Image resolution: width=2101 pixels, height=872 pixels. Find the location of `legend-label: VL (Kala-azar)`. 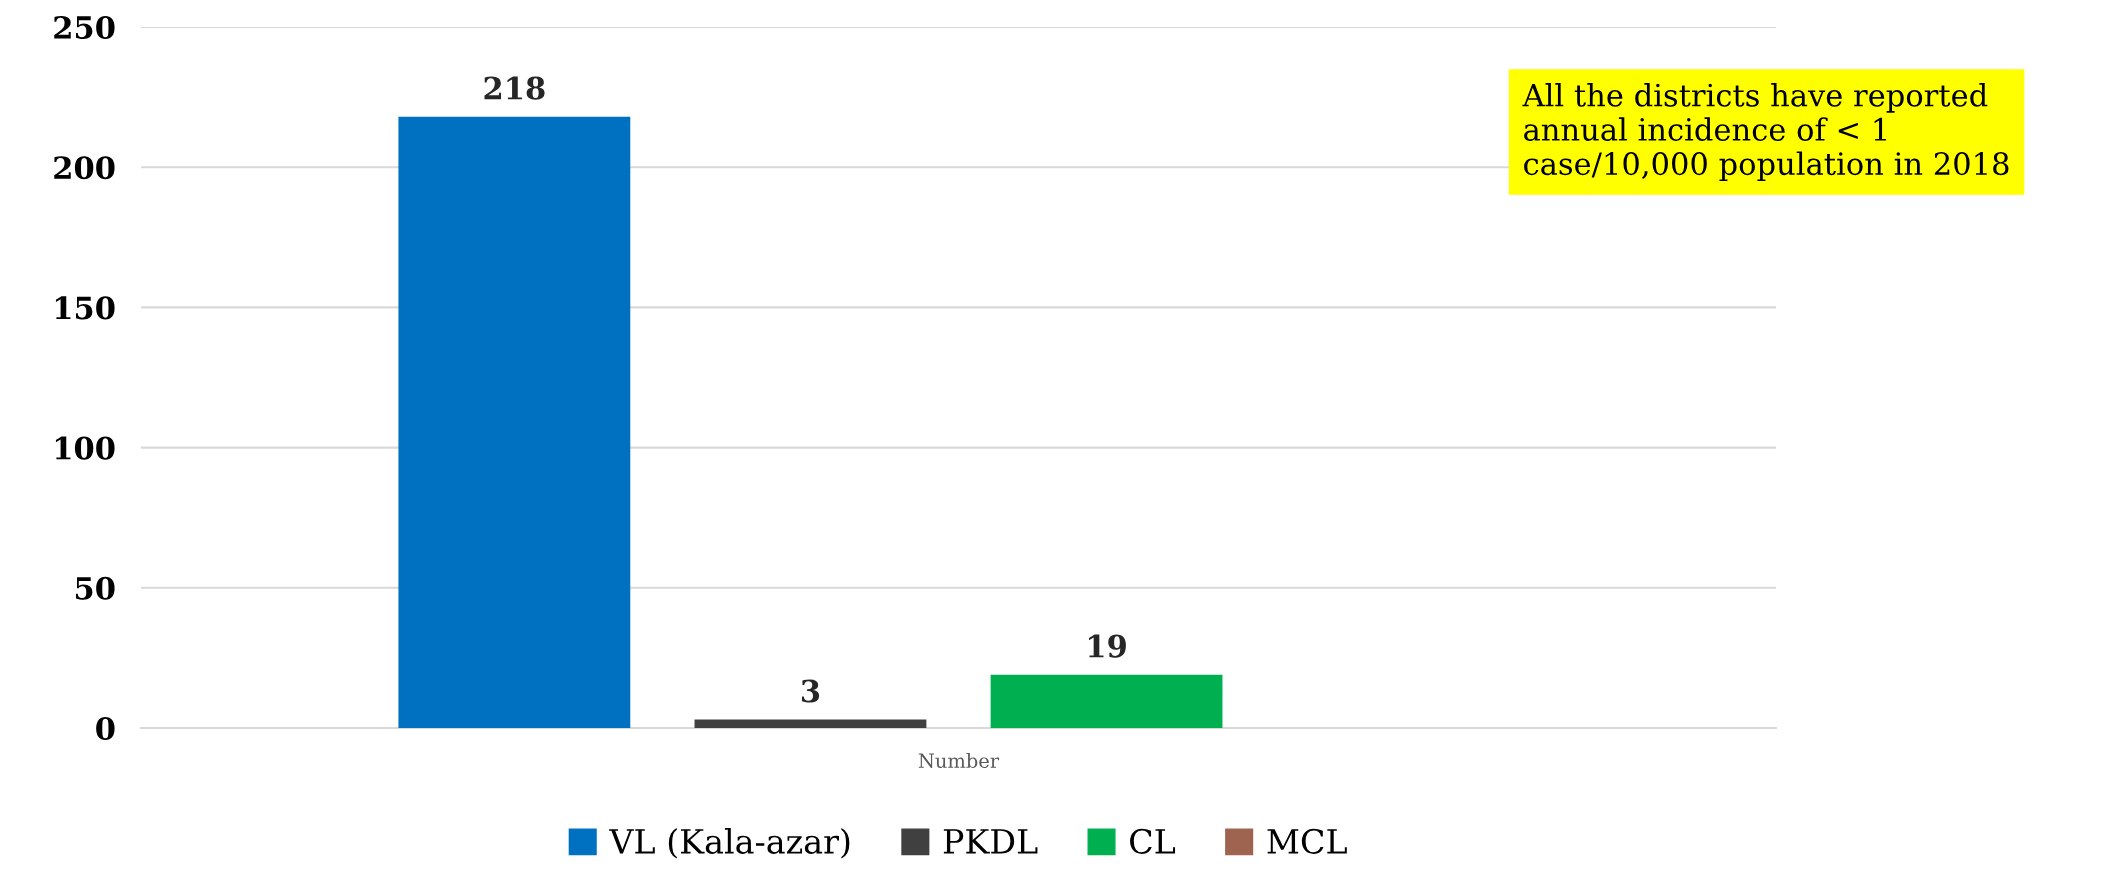

legend-label: VL (Kala-azar) is located at coordinates (729, 843).